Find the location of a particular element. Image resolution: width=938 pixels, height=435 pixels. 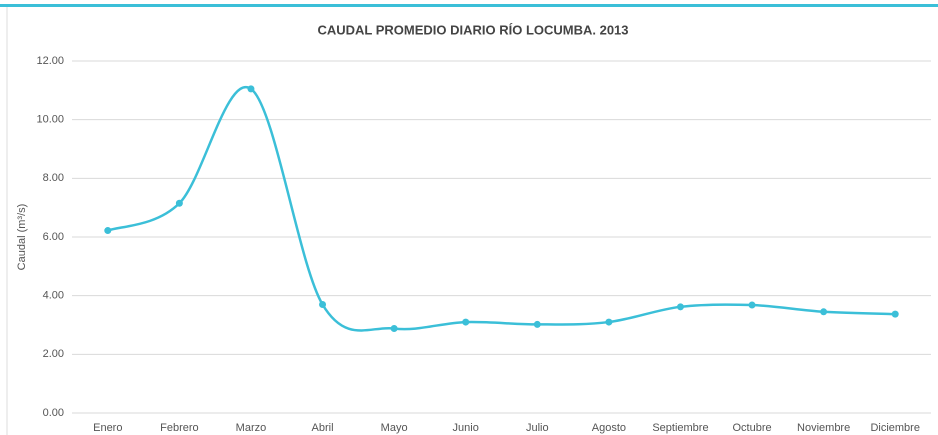

x-tick-label: Abril is located at coordinates (323, 428).